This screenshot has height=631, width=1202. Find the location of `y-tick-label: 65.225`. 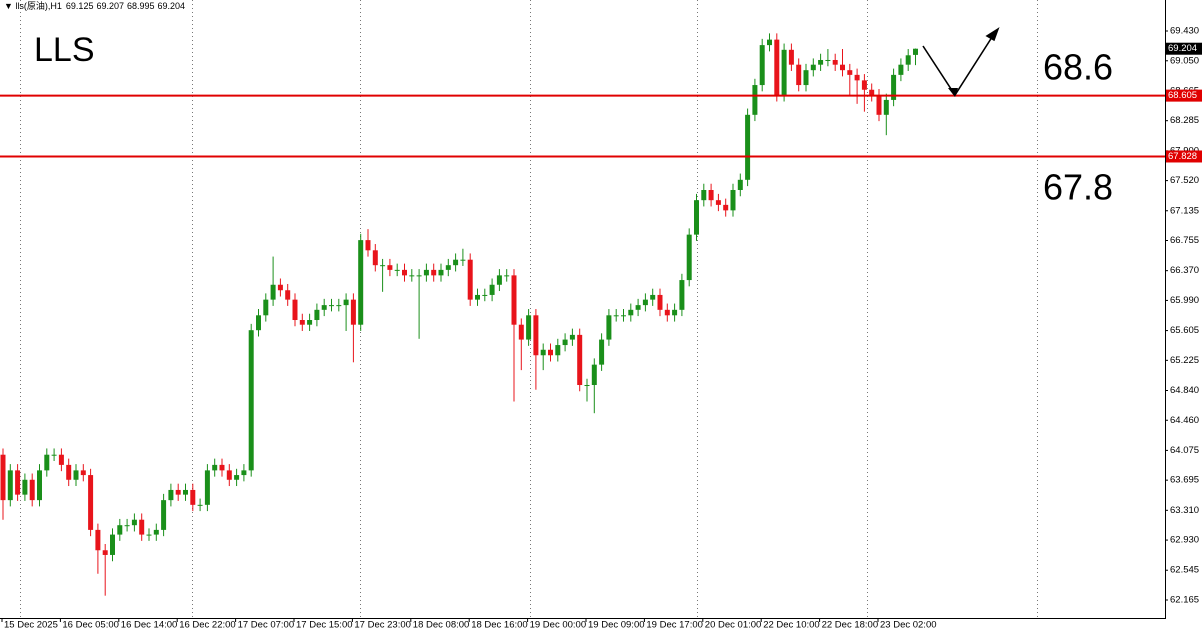

y-tick-label: 65.225 is located at coordinates (1184, 360).